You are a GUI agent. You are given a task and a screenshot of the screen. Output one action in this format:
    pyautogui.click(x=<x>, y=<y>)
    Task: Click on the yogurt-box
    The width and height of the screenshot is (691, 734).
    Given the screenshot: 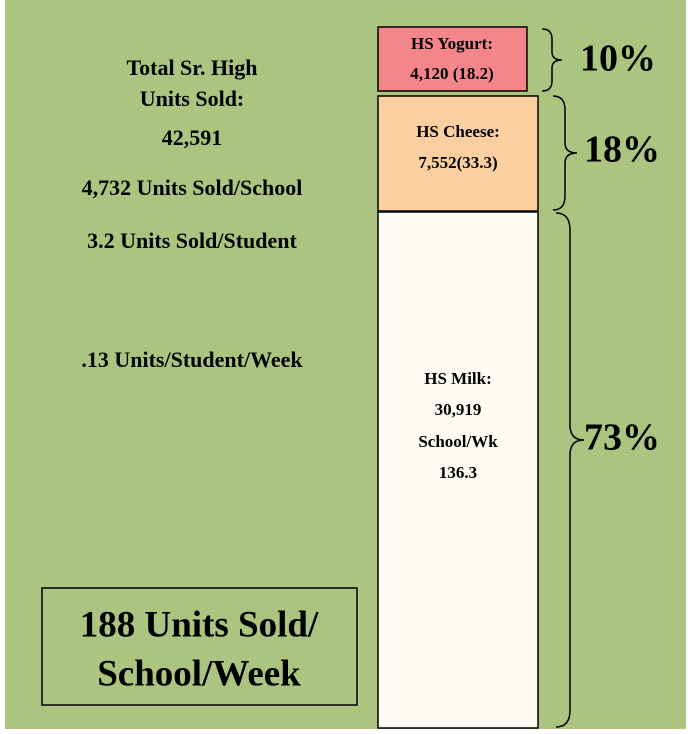 What is the action you would take?
    pyautogui.click(x=452, y=59)
    